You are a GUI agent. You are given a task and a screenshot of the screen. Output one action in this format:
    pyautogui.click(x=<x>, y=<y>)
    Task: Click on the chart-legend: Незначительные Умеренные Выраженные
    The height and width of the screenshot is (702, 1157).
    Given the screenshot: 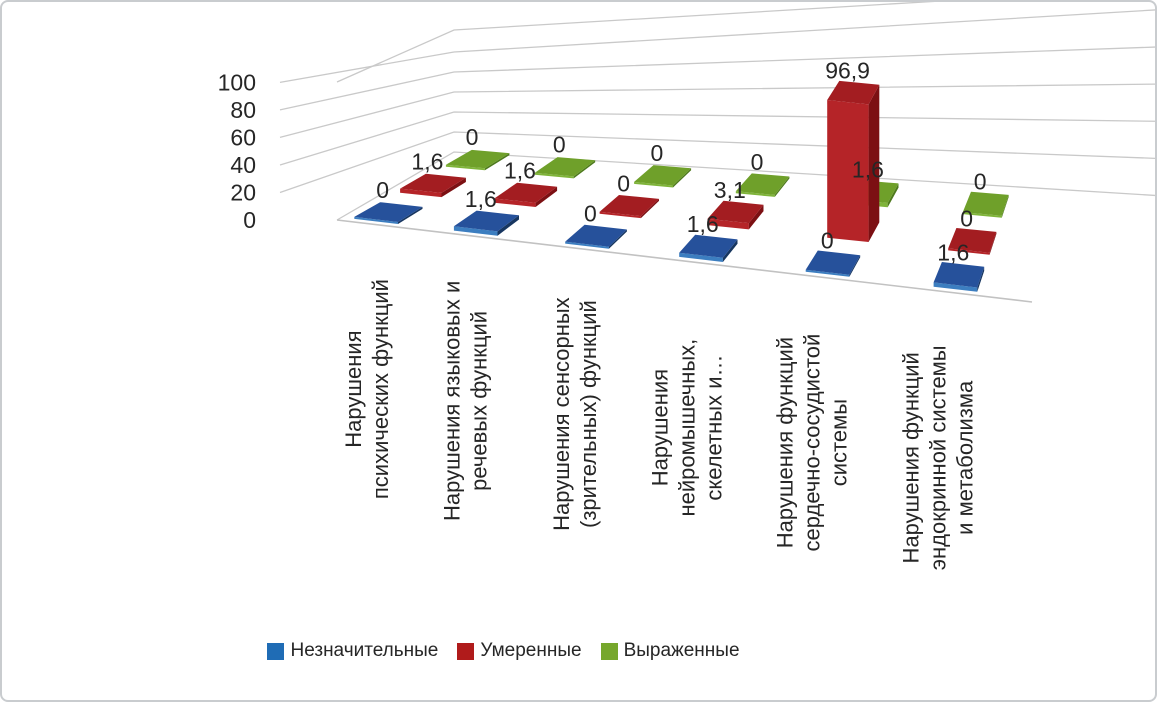 What is the action you would take?
    pyautogui.click(x=578, y=651)
    